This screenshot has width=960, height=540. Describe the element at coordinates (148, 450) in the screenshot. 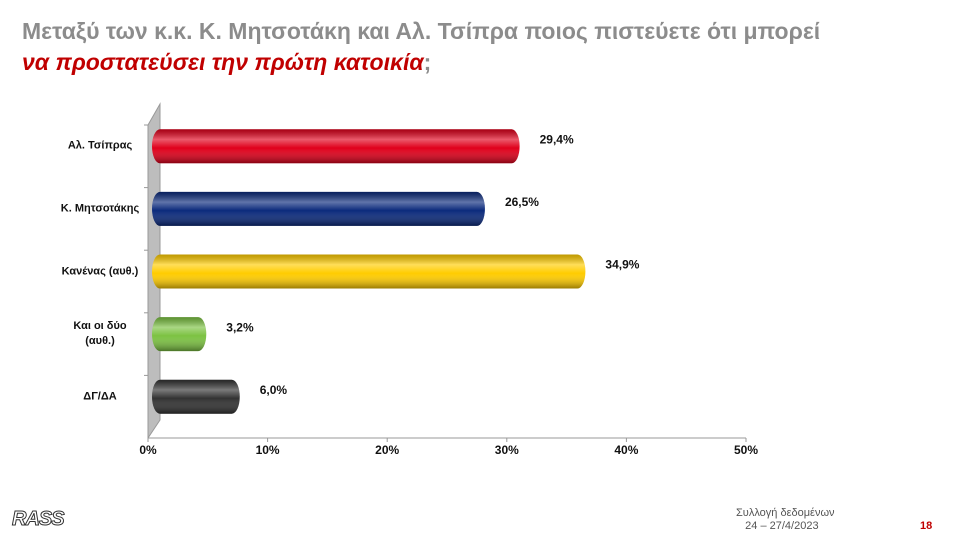

I see `x-tick-label: 0%` at that location.